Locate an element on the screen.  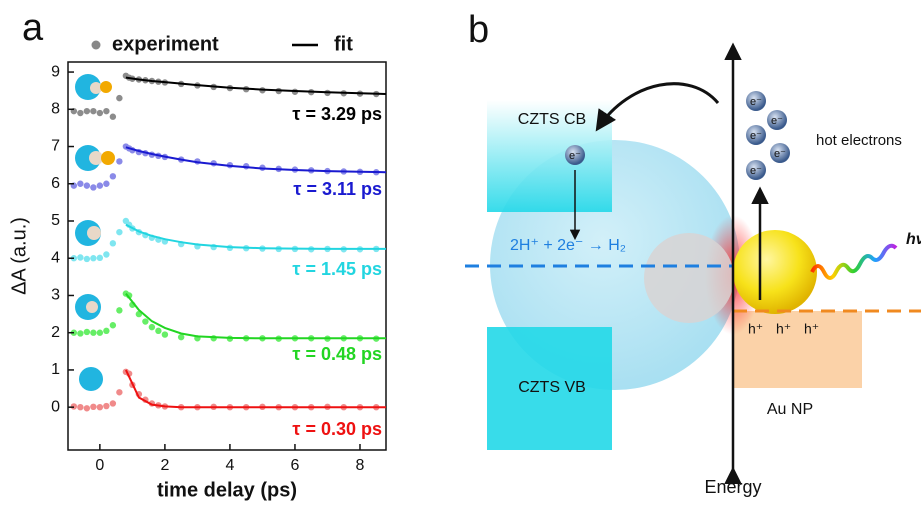
y-tick-label: 8 is located at coordinates (55, 109).